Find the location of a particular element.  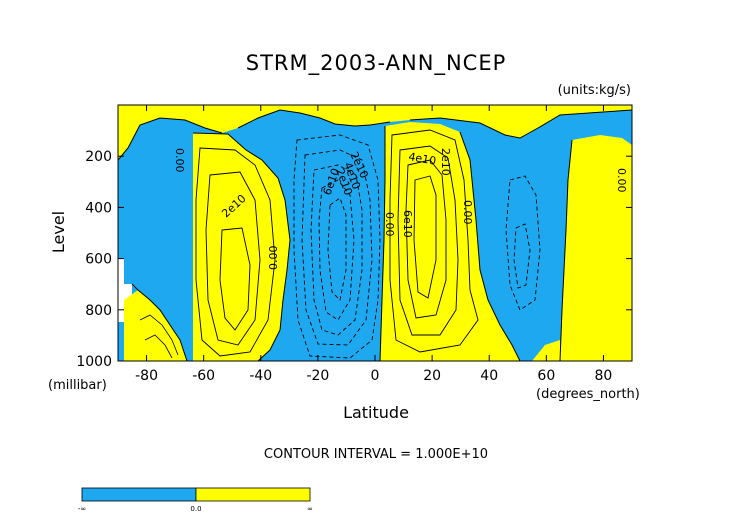

colorbar-label-neg-inf: -∞ is located at coordinates (82, 509).